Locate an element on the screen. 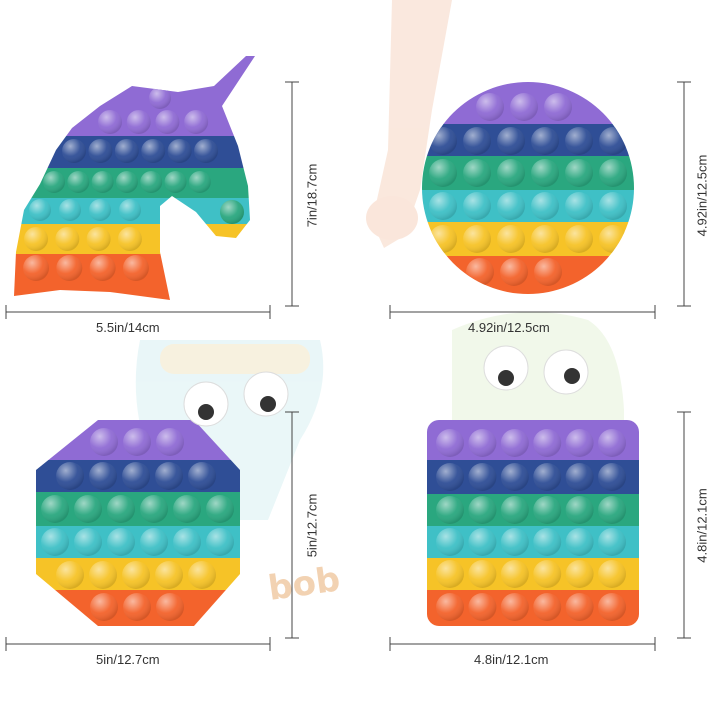 Image resolution: width=720 pixels, height=720 pixels. unicorn-height-label: 7in/18.7cm is located at coordinates (312, 195).